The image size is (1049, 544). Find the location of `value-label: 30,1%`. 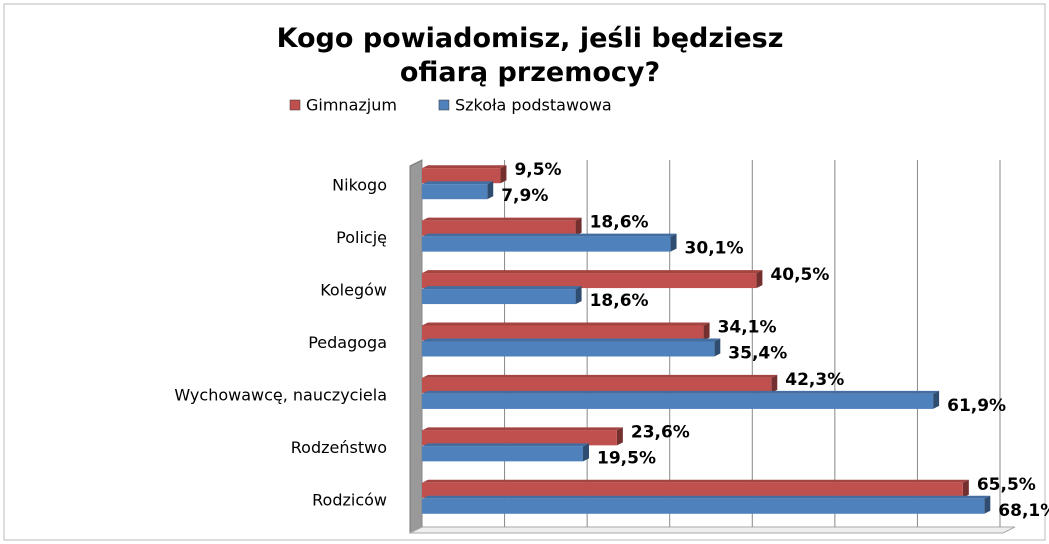

value-label: 30,1% is located at coordinates (714, 249).